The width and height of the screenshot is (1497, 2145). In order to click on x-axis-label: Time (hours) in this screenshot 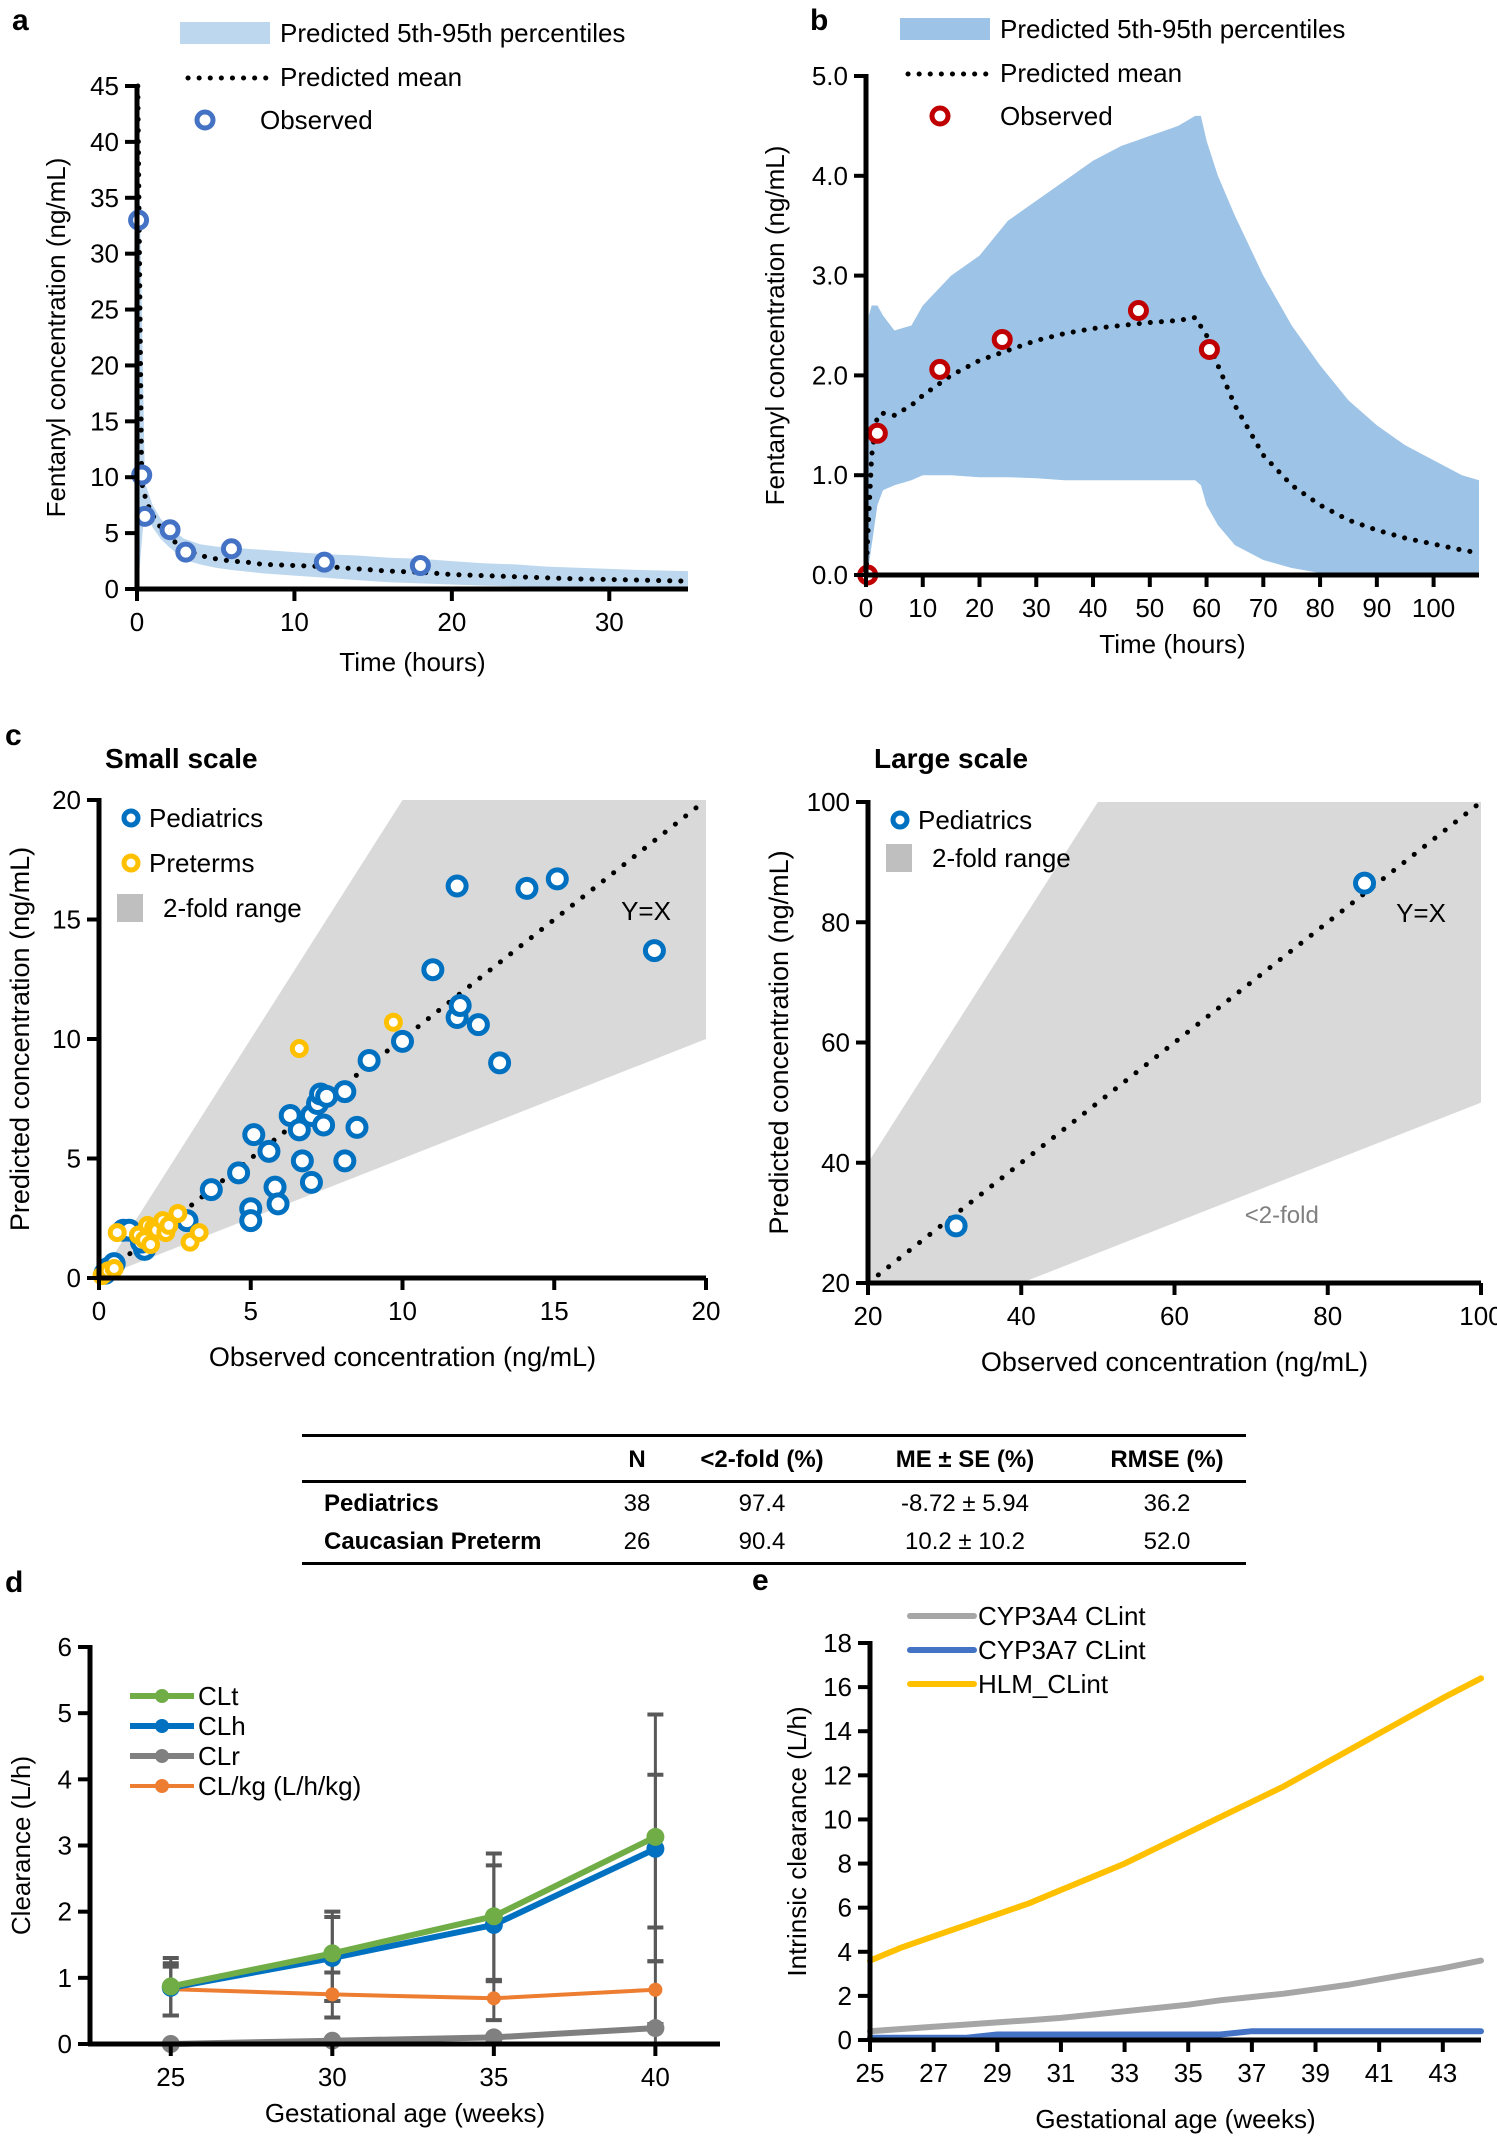, I will do `click(412, 662)`.